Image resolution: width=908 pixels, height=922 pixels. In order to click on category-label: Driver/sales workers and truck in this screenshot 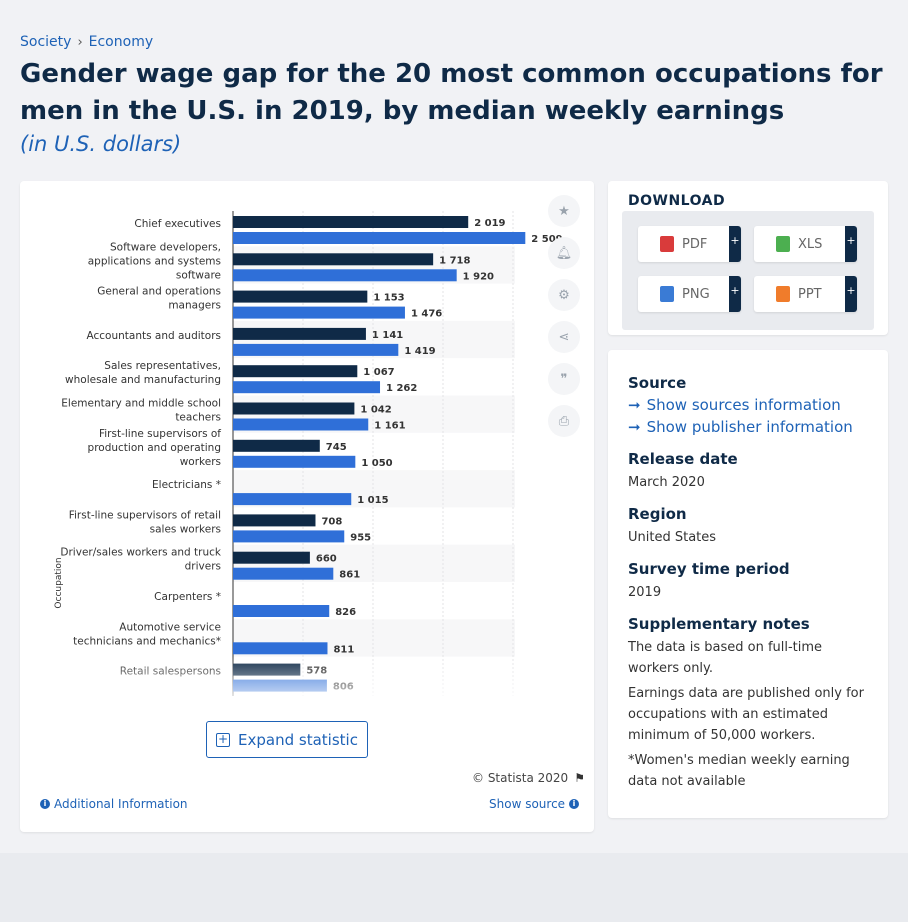, I will do `click(141, 553)`.